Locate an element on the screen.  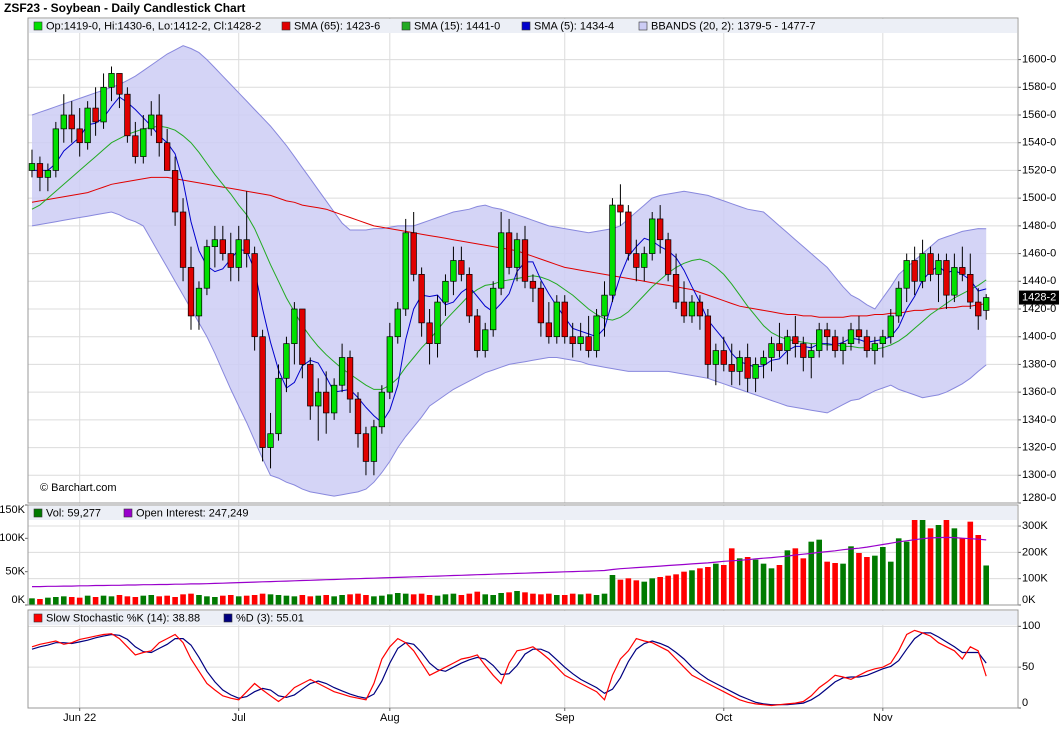
panel-frame is located at coordinates (523, 555).